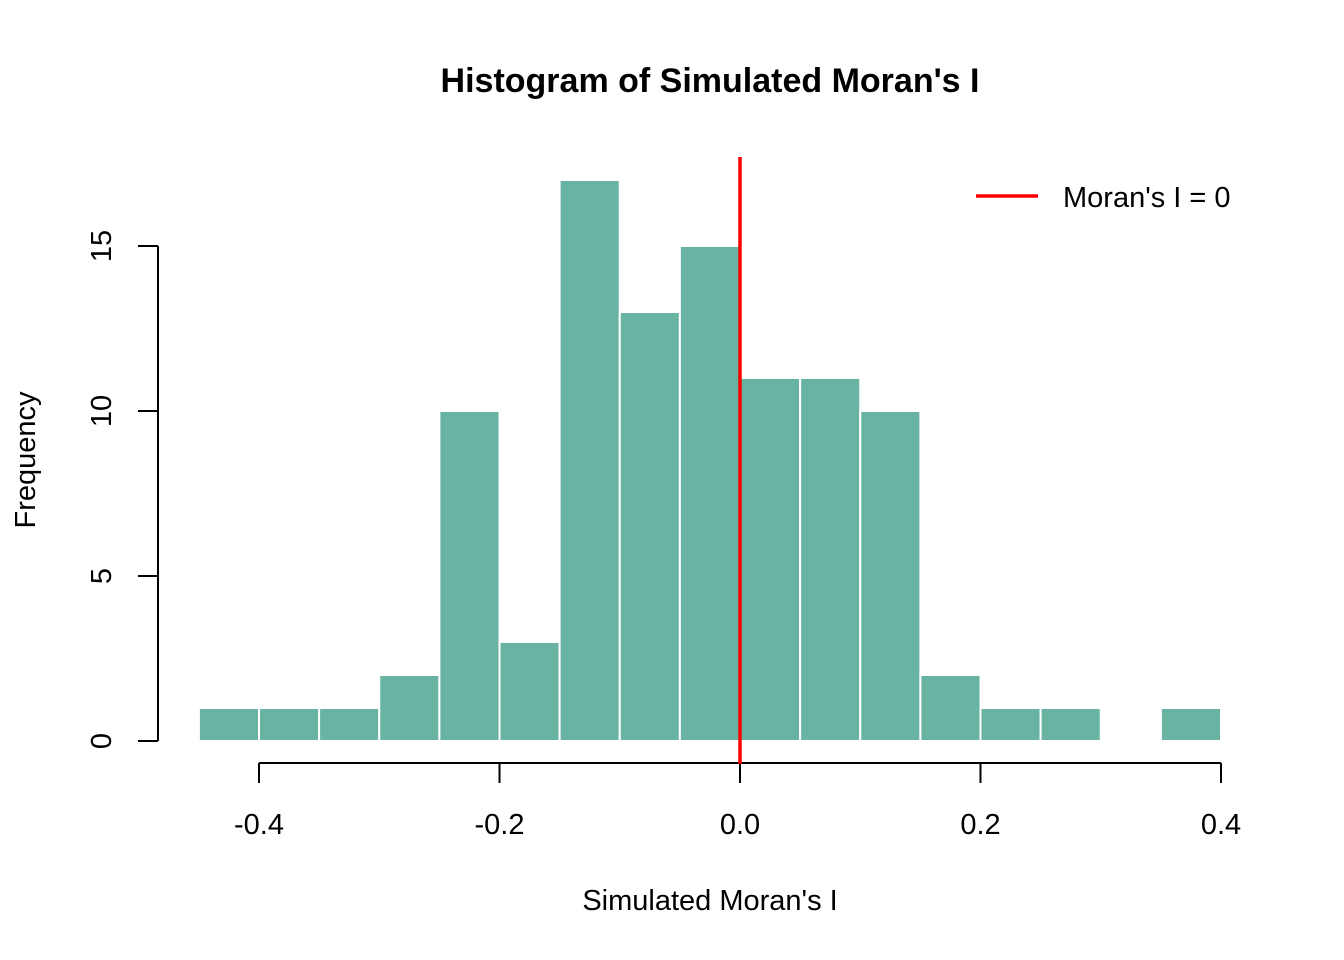  Describe the element at coordinates (980, 825) in the screenshot. I see `x-tick-label-3: 0.2` at that location.